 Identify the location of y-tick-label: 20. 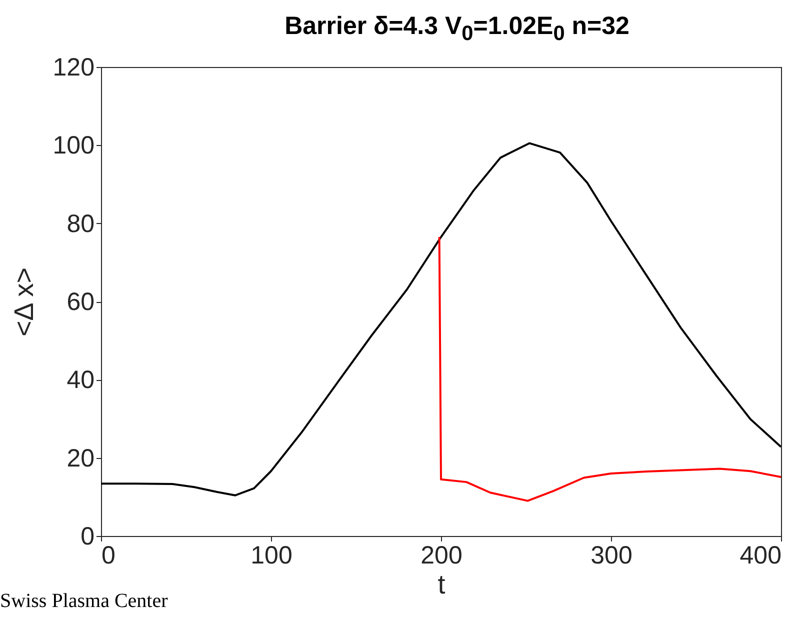
(80, 458).